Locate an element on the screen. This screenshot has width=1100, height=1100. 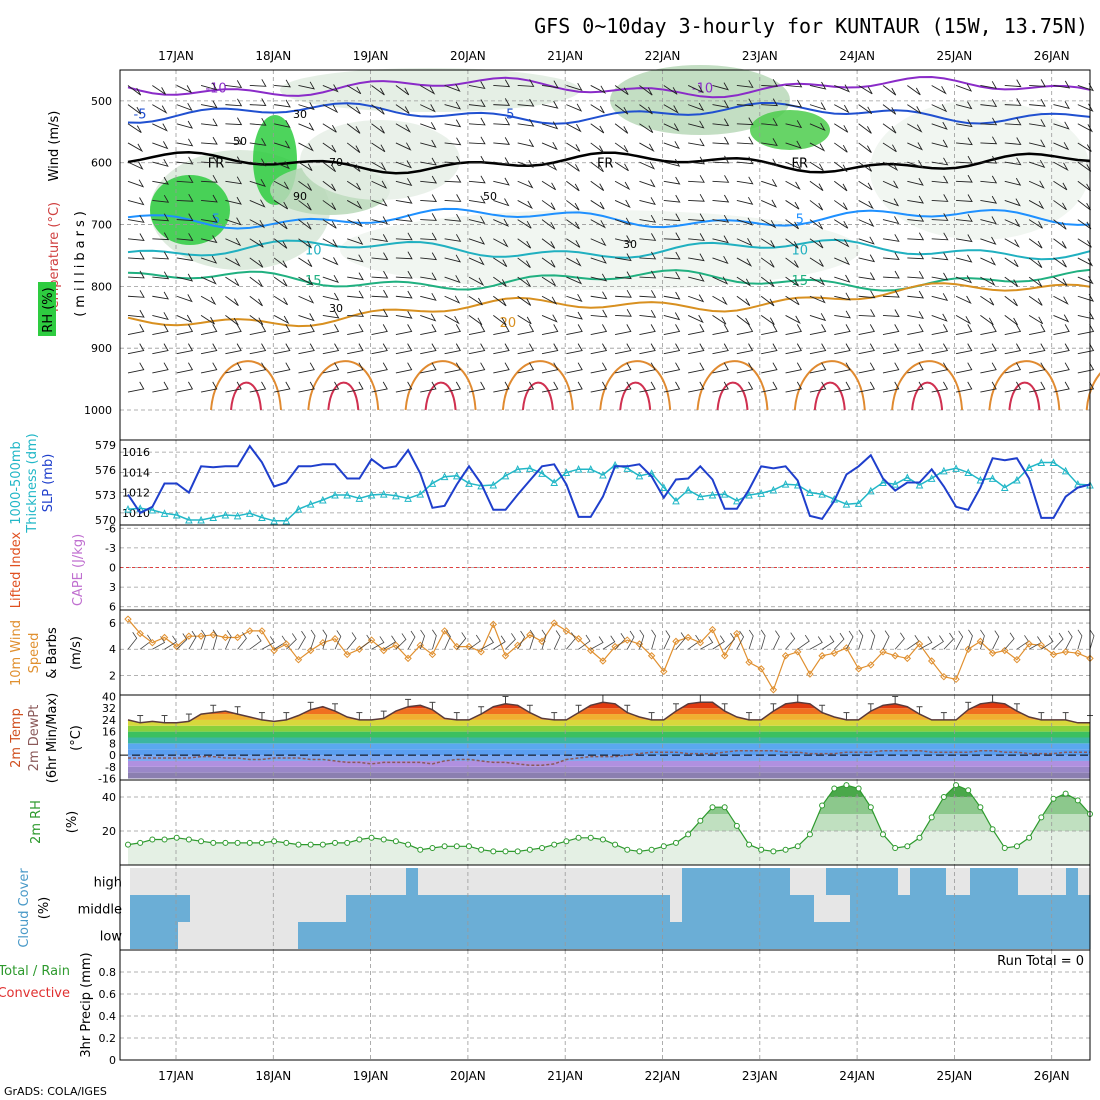
svg-text: (m/s) is located at coordinates (76, 653).